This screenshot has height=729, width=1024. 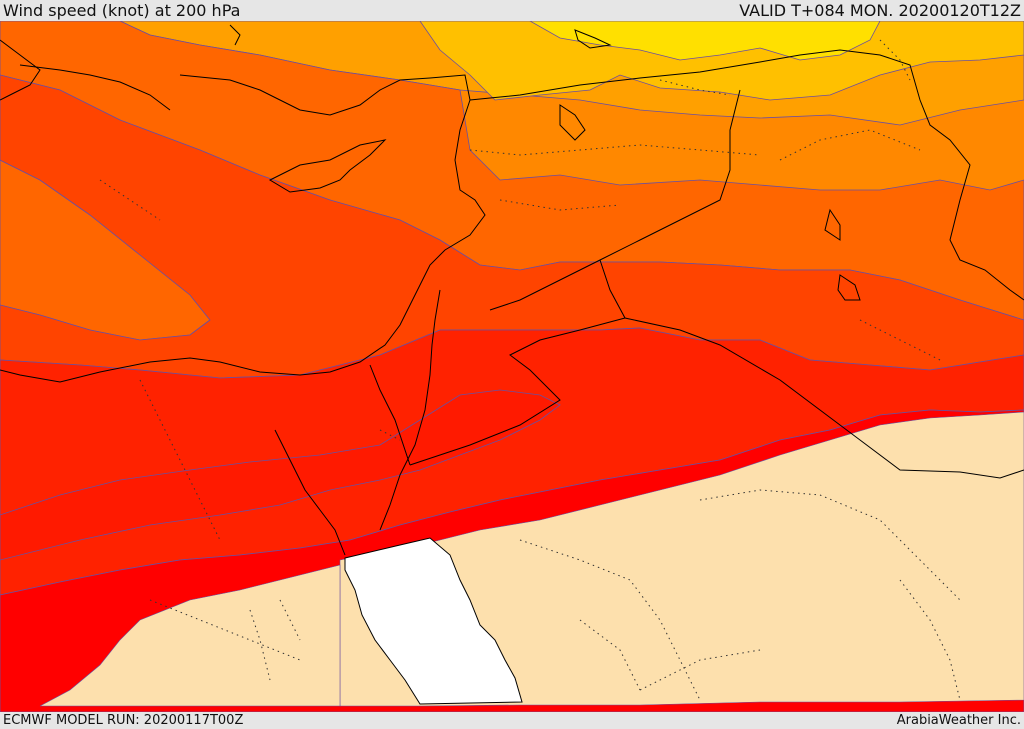 What do you see at coordinates (122, 10) in the screenshot?
I see `map-title: Wind speed (knot) at 200 hPa` at bounding box center [122, 10].